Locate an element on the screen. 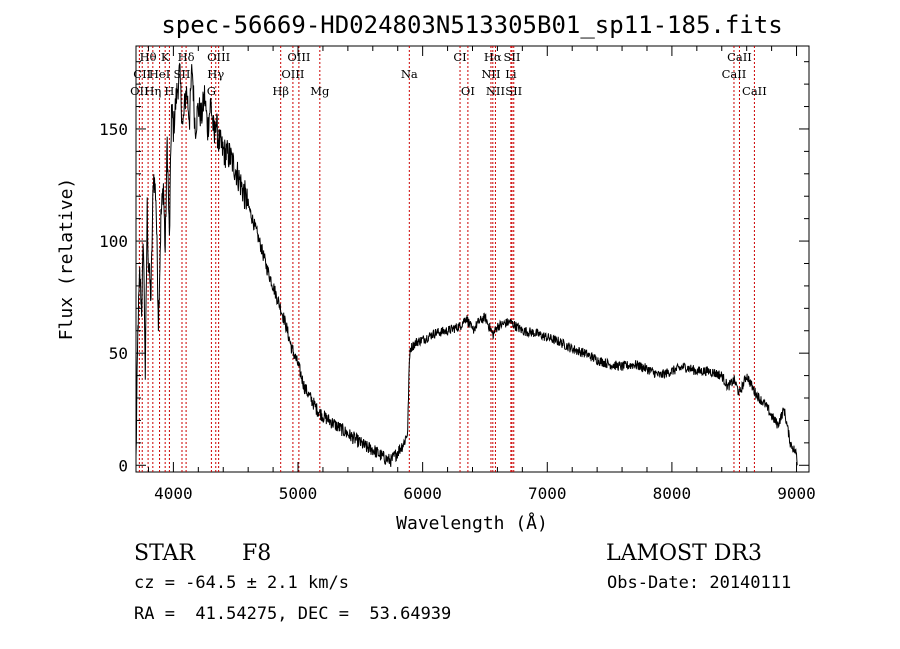  line-annotation: Hγ is located at coordinates (215, 74).